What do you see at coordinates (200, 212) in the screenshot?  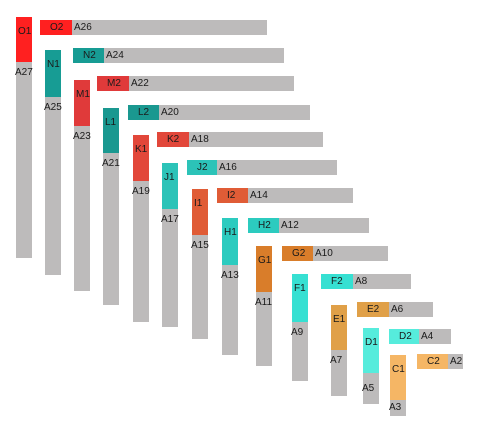 I see `vertical-bar-i-colored` at bounding box center [200, 212].